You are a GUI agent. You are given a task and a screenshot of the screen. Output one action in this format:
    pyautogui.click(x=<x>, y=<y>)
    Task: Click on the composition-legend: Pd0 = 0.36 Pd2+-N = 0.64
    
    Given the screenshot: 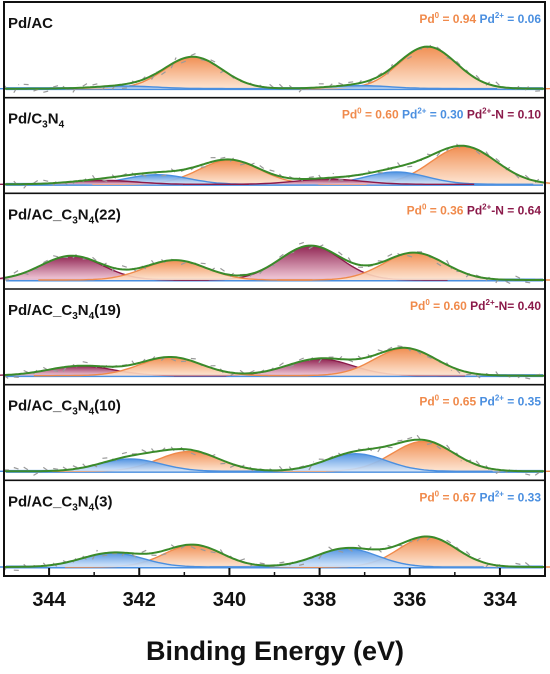 What is the action you would take?
    pyautogui.click(x=474, y=209)
    